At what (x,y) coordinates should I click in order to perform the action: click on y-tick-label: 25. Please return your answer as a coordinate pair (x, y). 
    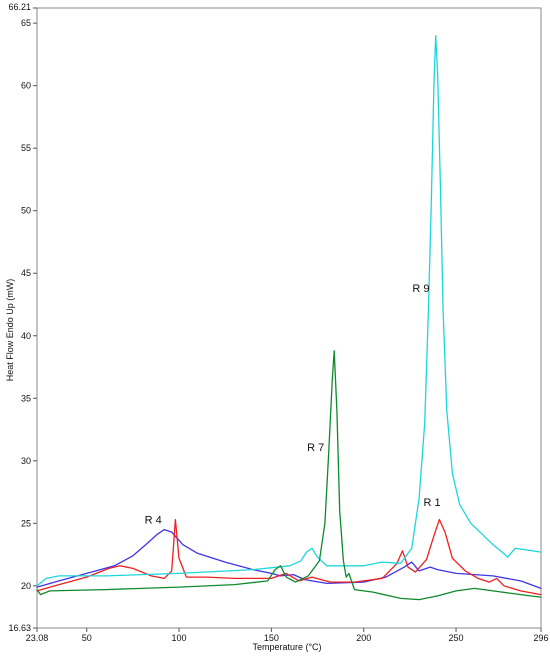
    Looking at the image, I should click on (26, 523).